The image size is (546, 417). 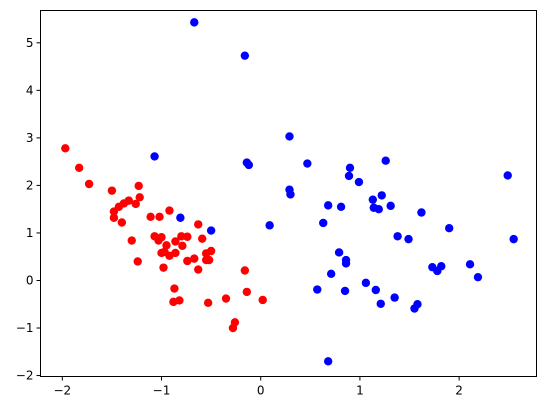 What do you see at coordinates (30, 280) in the screenshot?
I see `y-tick-label: 0` at bounding box center [30, 280].